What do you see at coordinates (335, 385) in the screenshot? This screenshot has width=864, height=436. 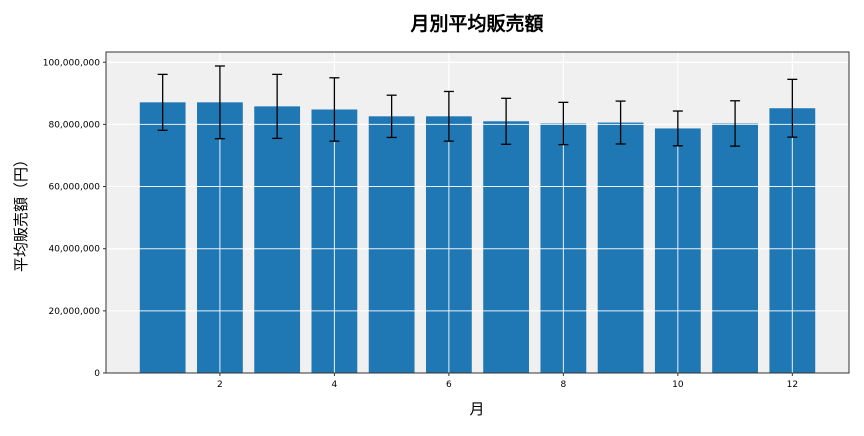 I see `x-tick-label: 4` at bounding box center [335, 385].